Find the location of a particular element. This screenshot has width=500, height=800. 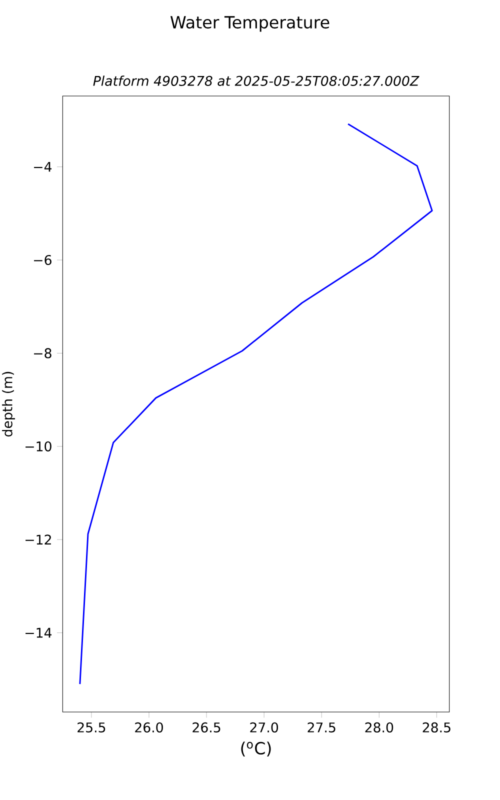

chart-title: Water Temperature is located at coordinates (250, 24).